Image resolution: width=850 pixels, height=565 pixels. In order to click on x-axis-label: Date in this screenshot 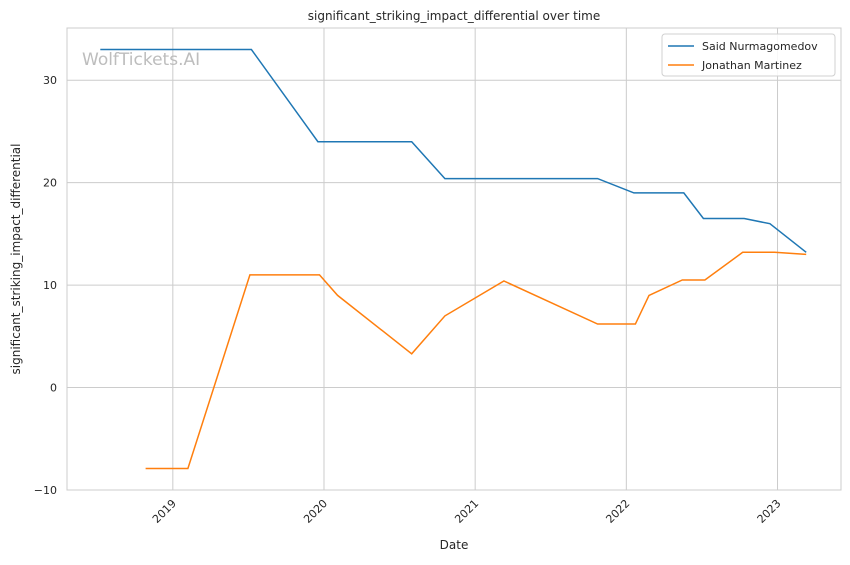, I will do `click(454, 545)`.